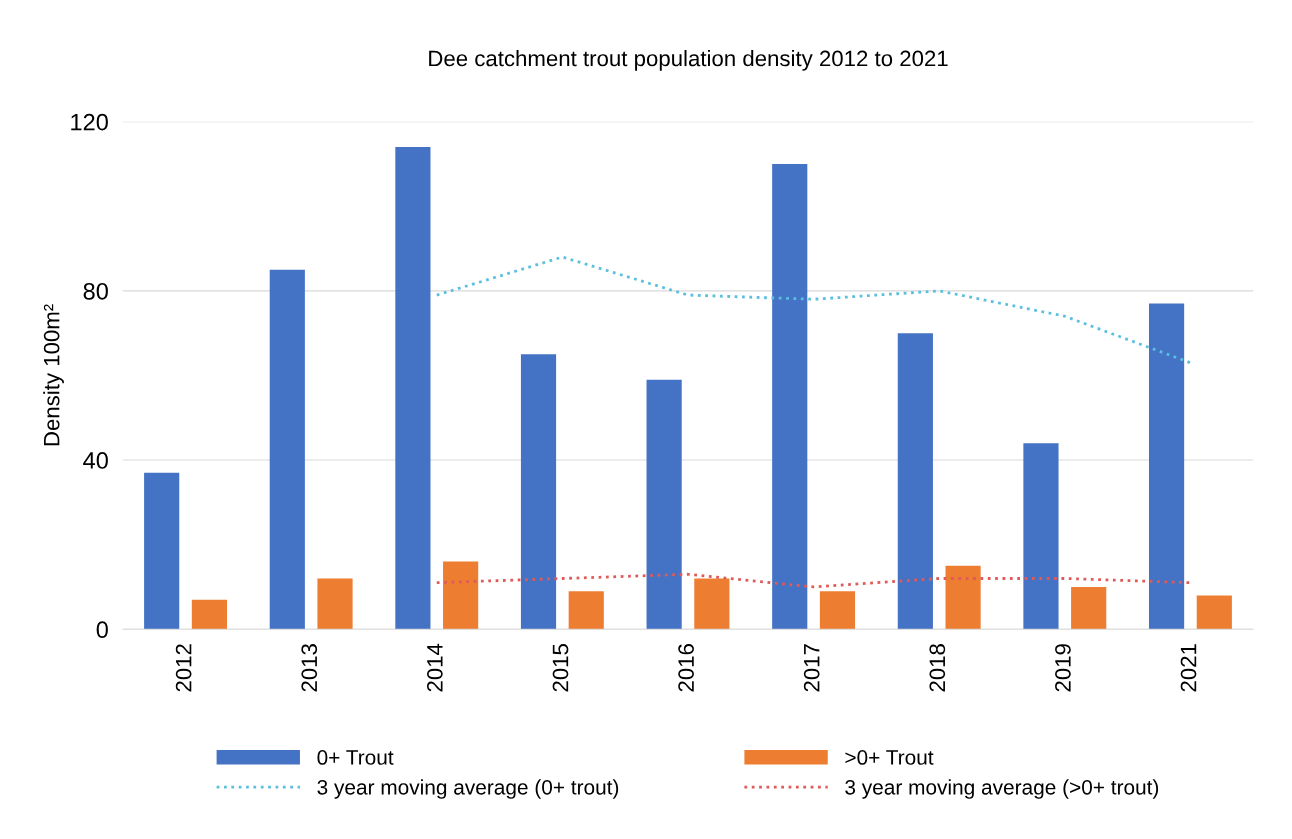 This screenshot has height=839, width=1292. Describe the element at coordinates (468, 789) in the screenshot. I see `legend-label: 3 year moving average (0+ trout)` at that location.